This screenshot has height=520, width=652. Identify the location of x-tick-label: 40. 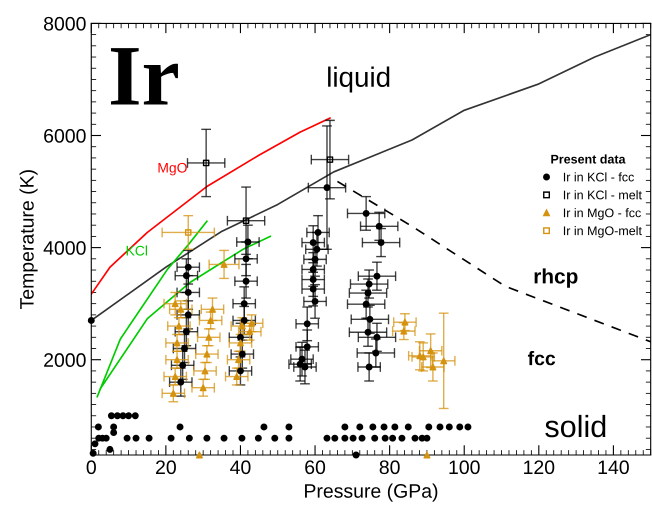
(240, 467).